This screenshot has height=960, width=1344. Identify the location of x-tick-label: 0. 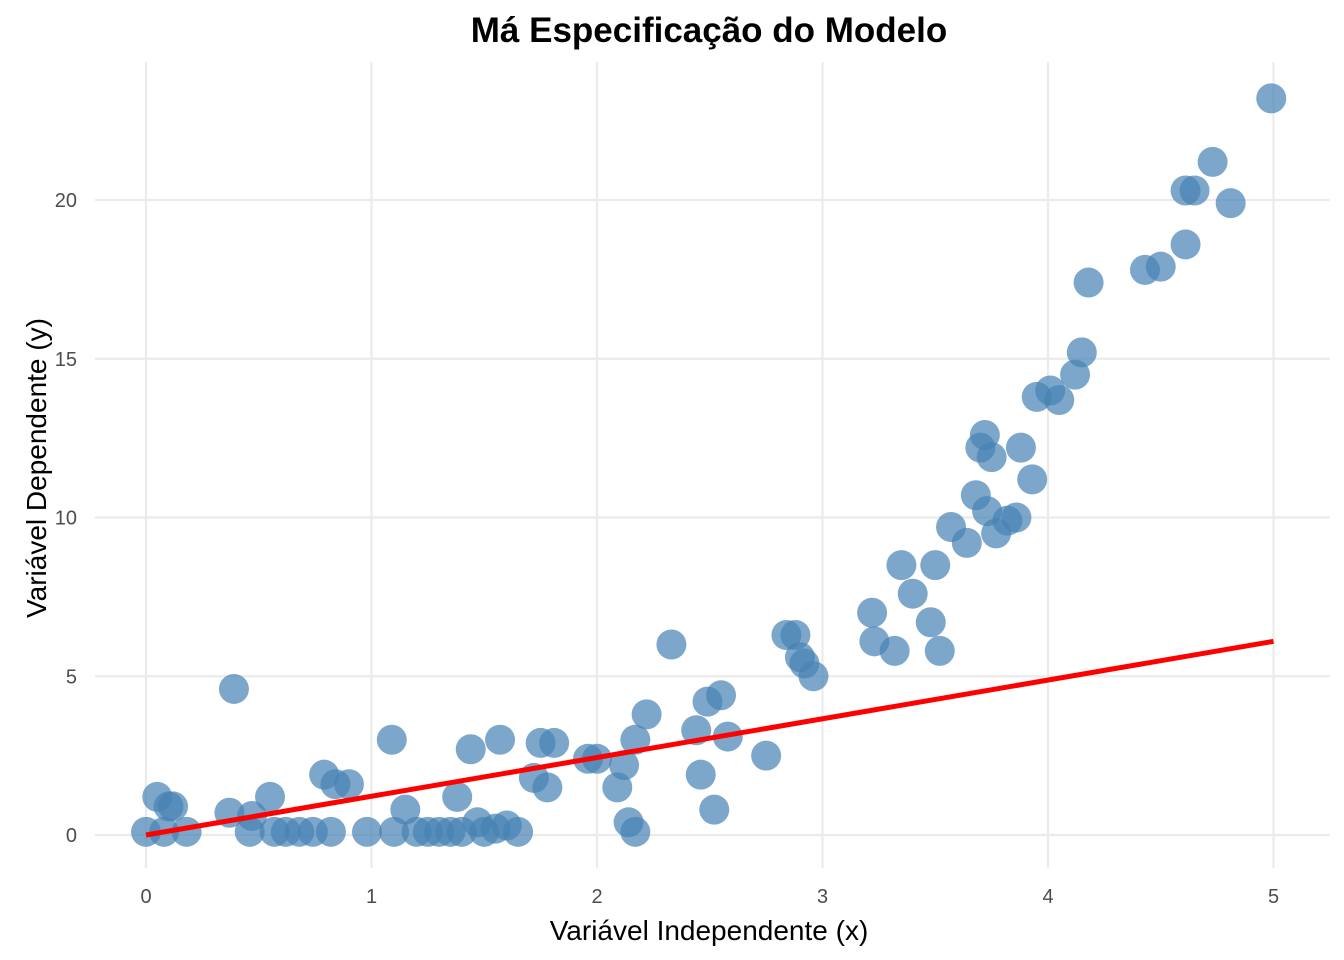
(145, 897).